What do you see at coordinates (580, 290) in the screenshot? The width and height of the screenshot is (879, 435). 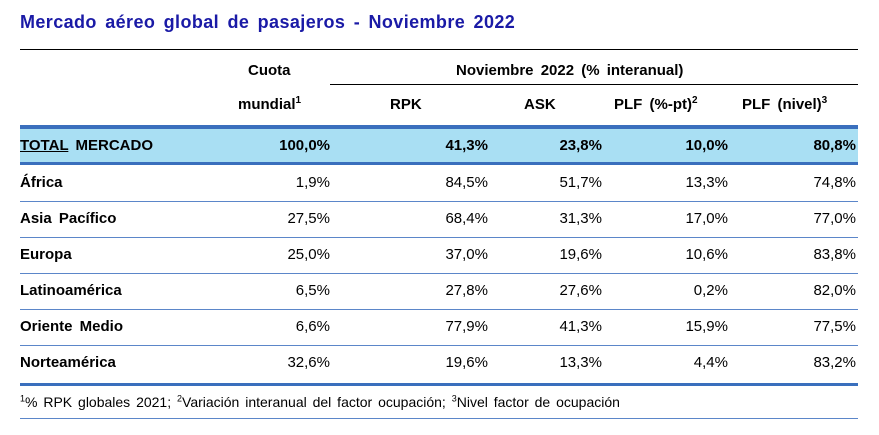 I see `region-ask: 27,6%` at bounding box center [580, 290].